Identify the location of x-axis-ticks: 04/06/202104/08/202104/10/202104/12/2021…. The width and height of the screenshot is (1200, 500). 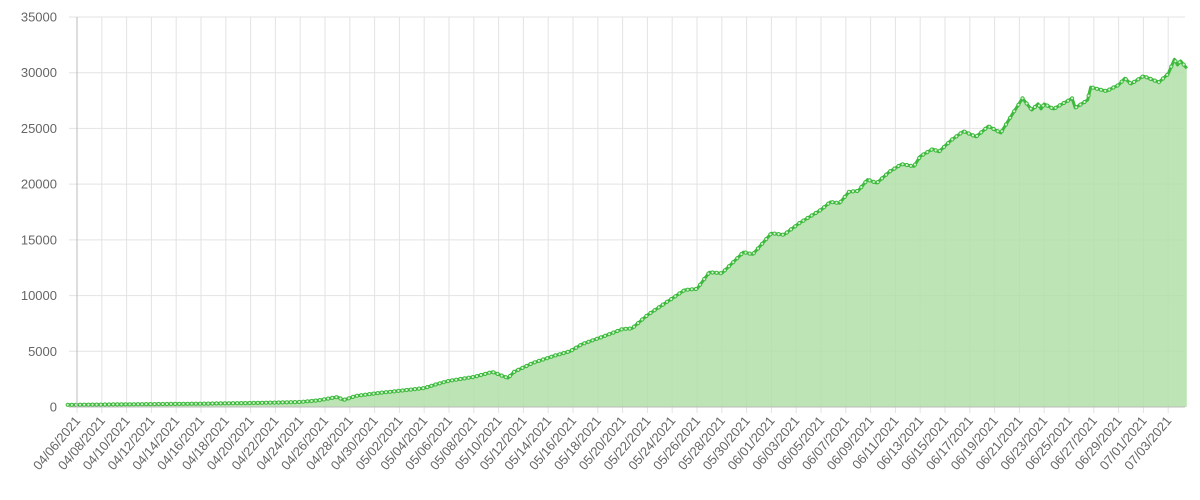
(602, 442).